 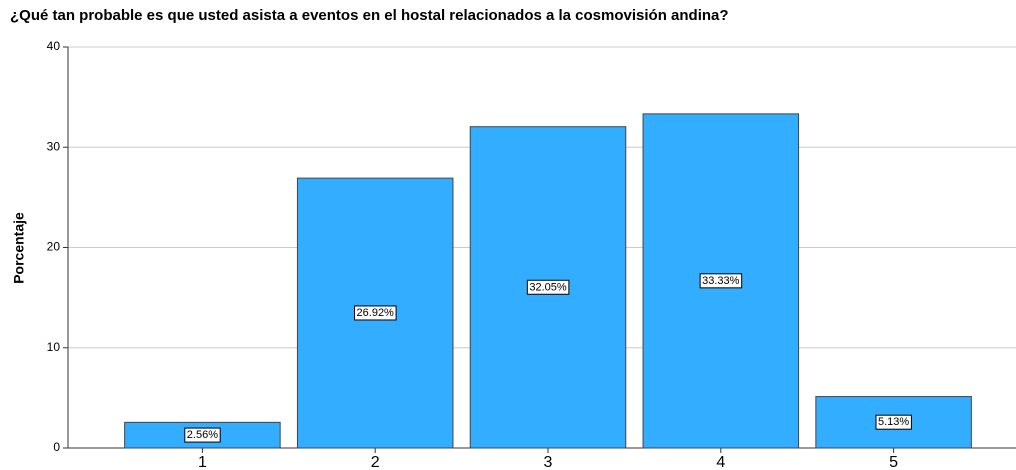 I want to click on x-tick-label: 1, so click(x=202, y=462).